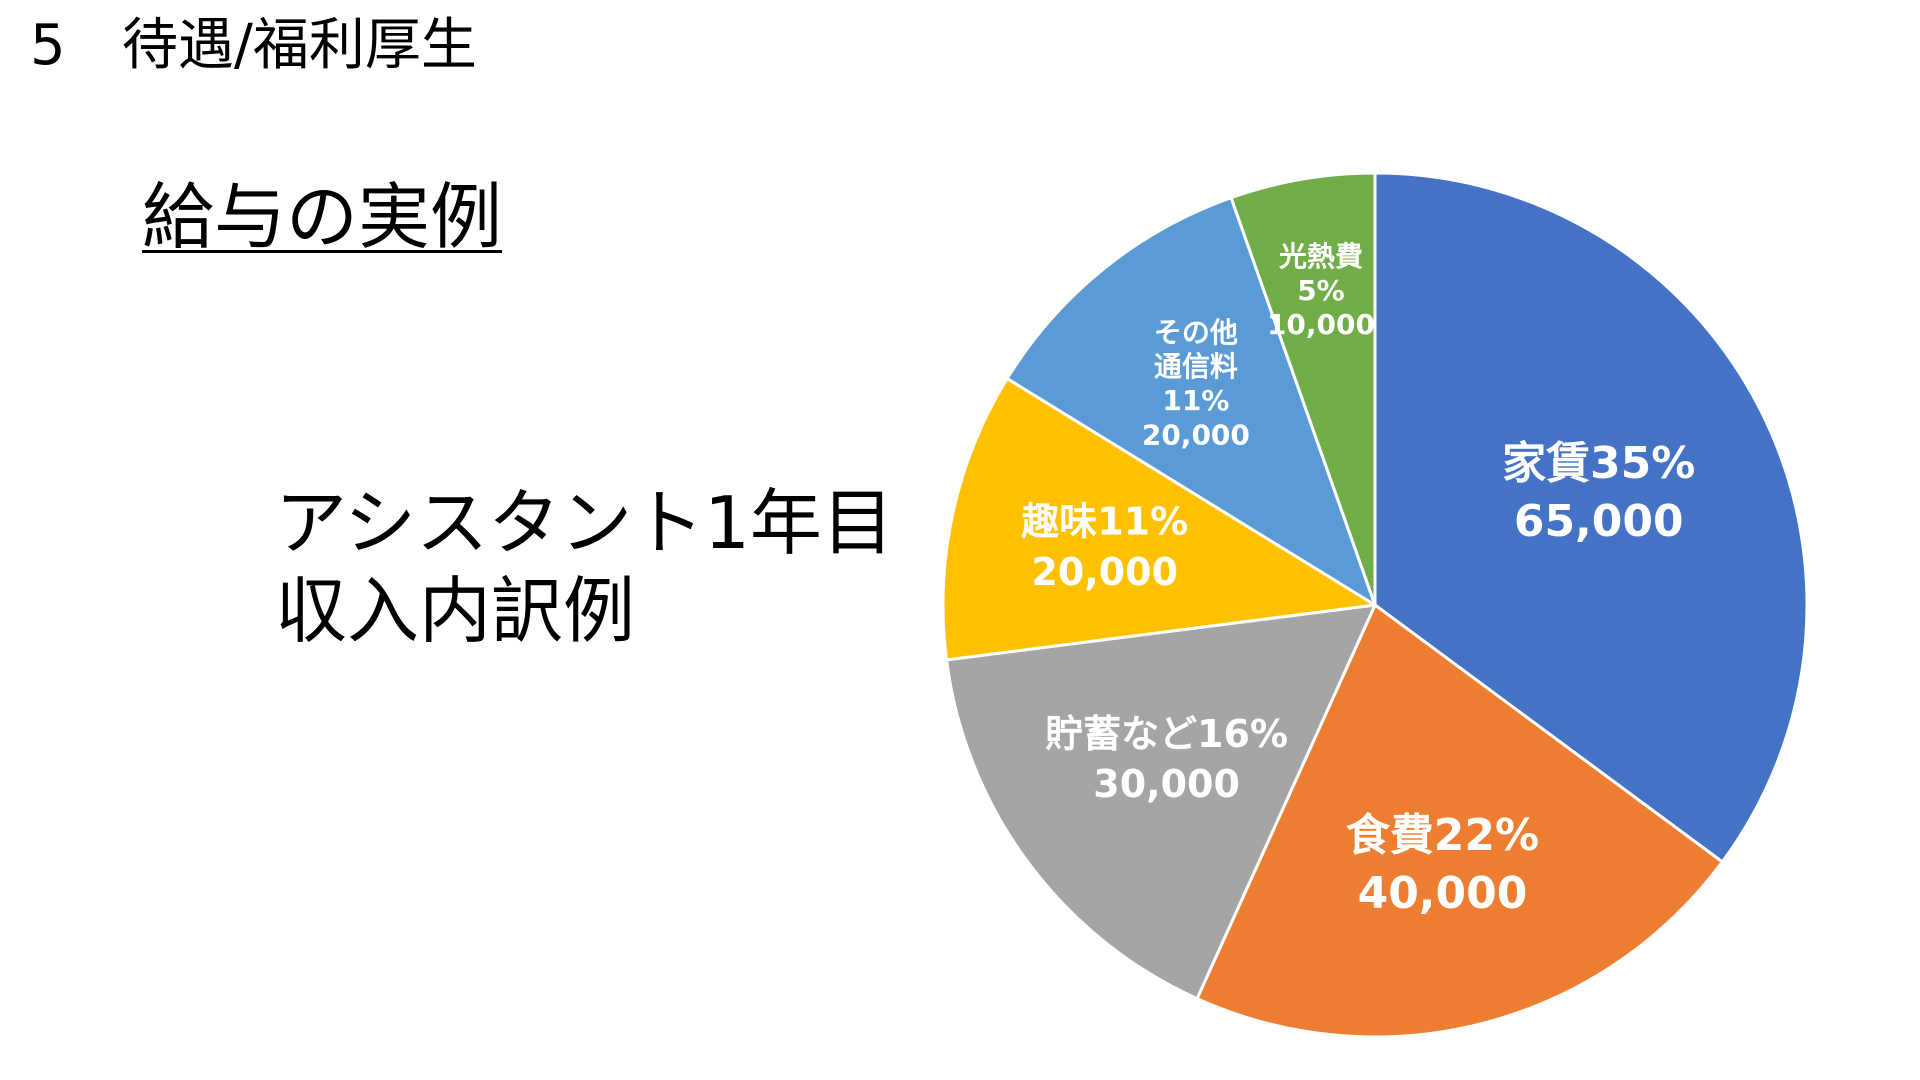 The width and height of the screenshot is (1920, 1080). Describe the element at coordinates (584, 523) in the screenshot. I see `chart-caption-line-1: アシスタント1年目` at that location.